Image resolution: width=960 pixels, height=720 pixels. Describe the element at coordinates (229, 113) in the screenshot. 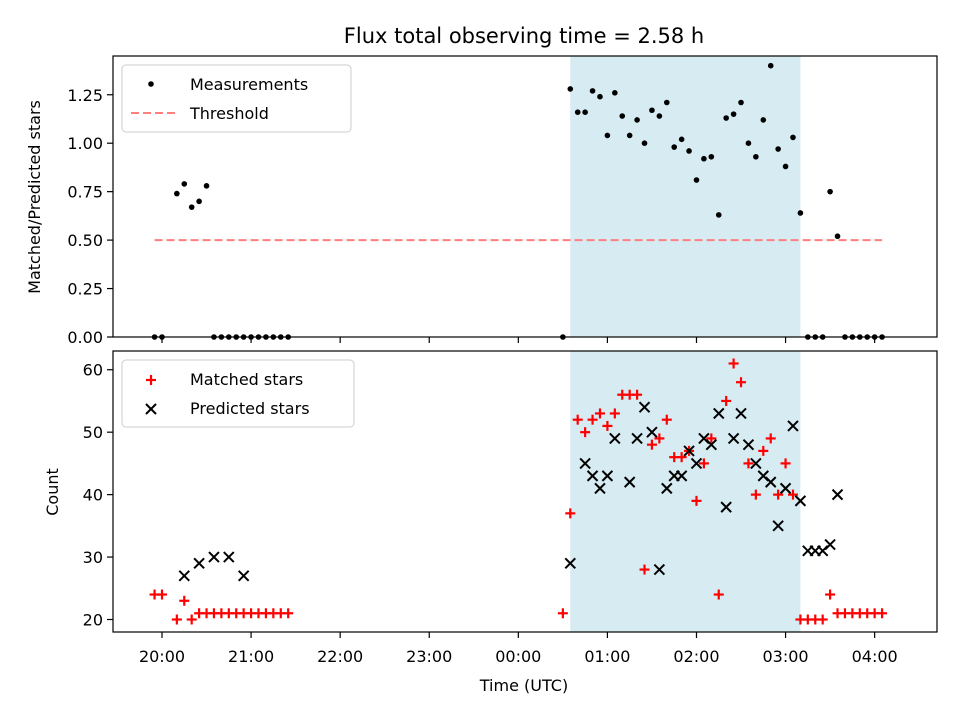

I see `legend-threshold-label: Threshold` at that location.